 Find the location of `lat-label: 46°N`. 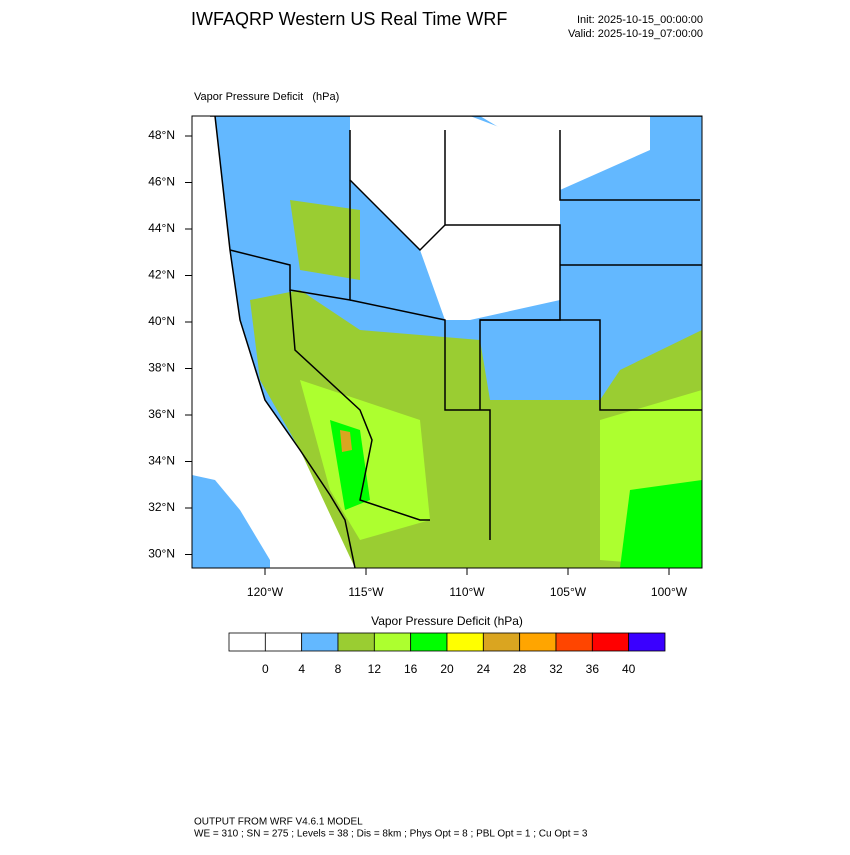

lat-label: 46°N is located at coordinates (161, 182).